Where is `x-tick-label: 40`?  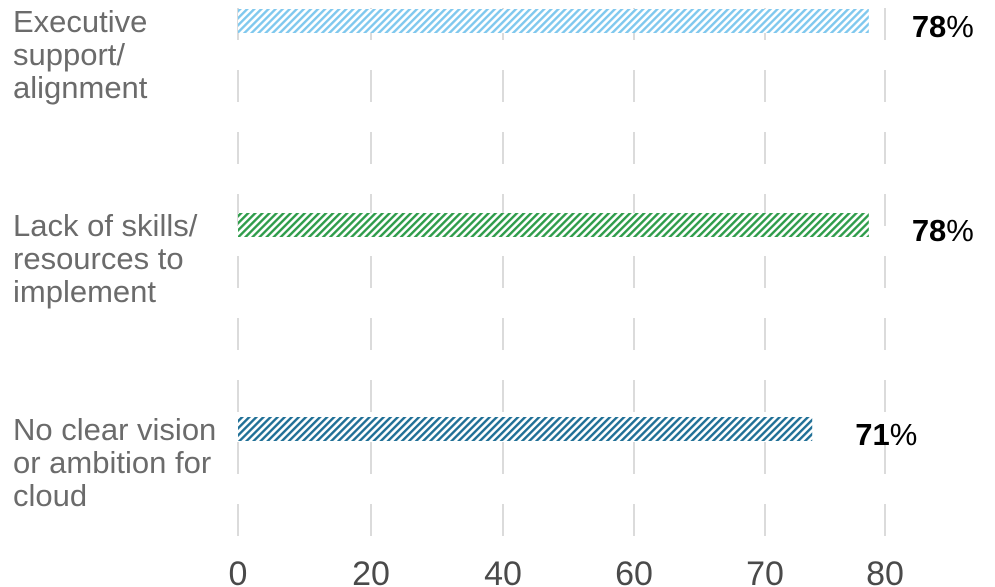 x-tick-label: 40 is located at coordinates (503, 571).